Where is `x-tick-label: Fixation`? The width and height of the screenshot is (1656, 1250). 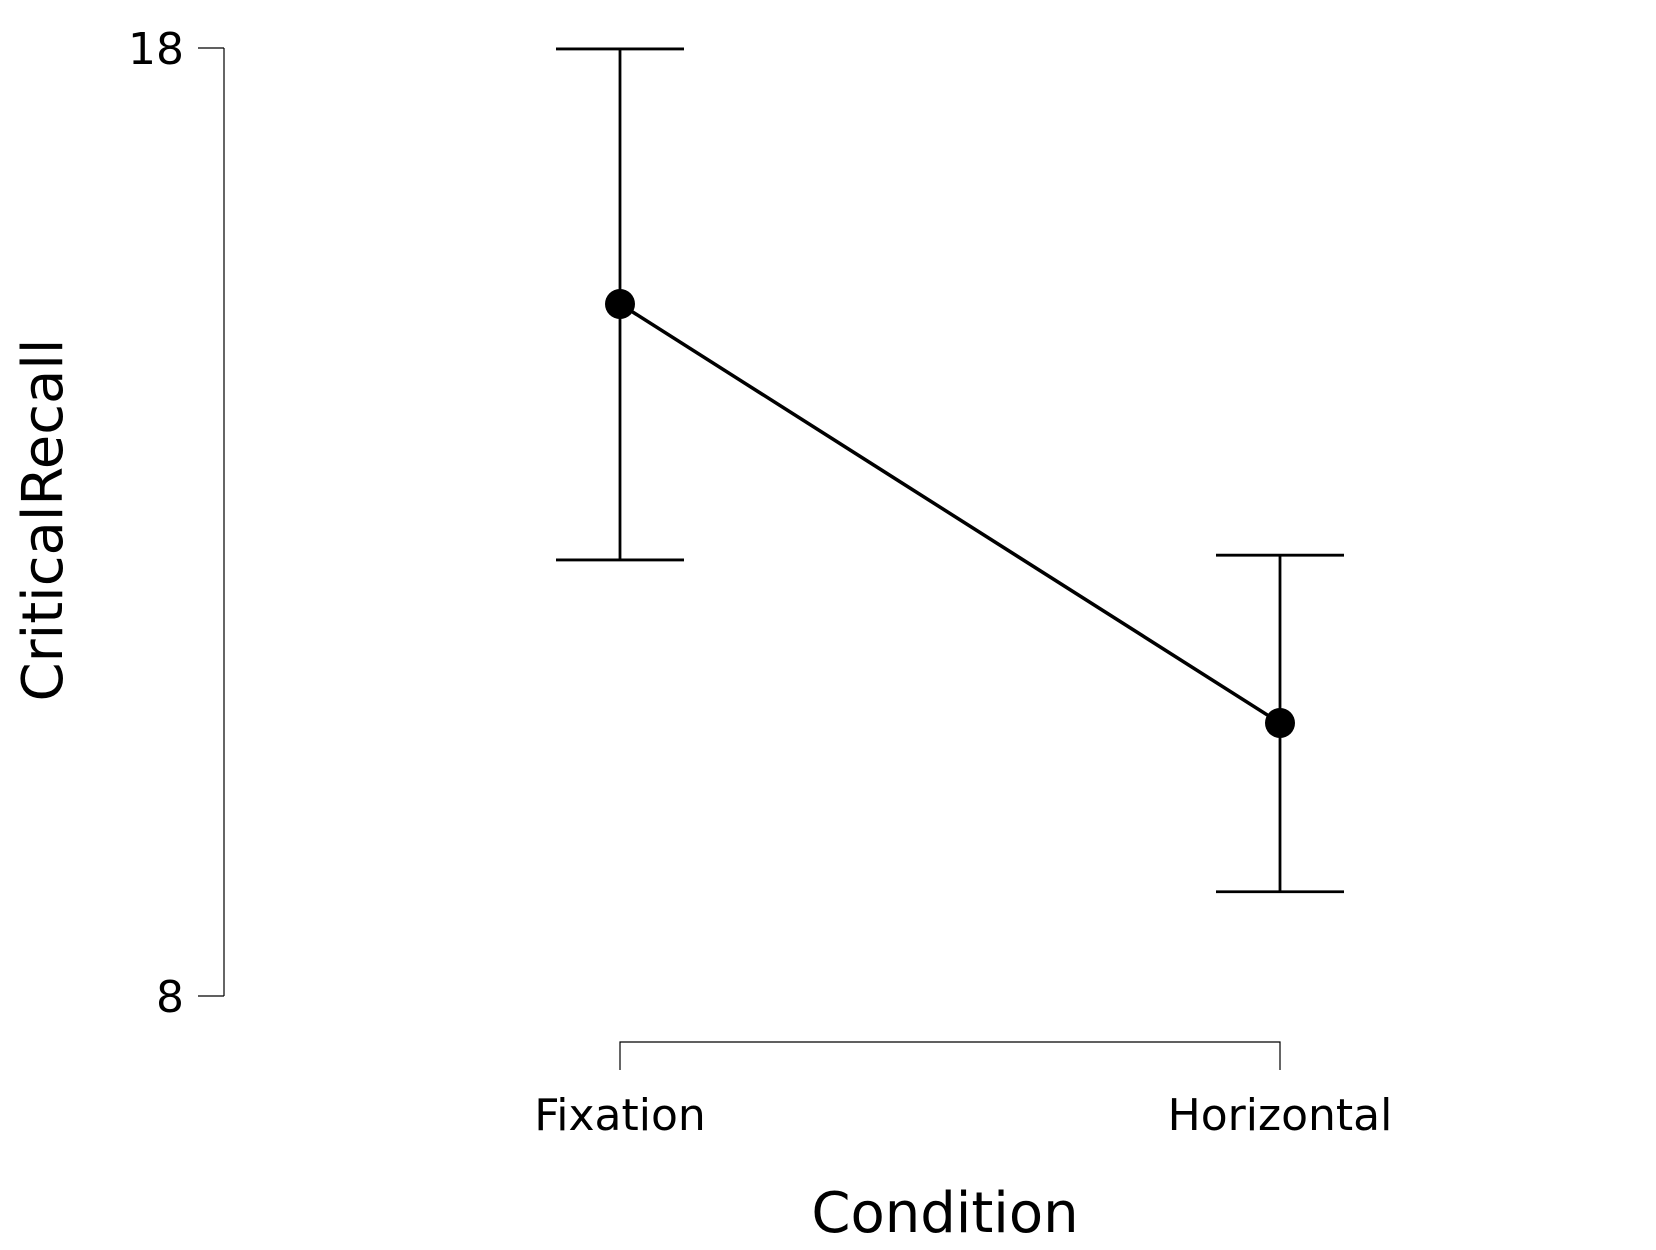 x-tick-label: Fixation is located at coordinates (620, 1115).